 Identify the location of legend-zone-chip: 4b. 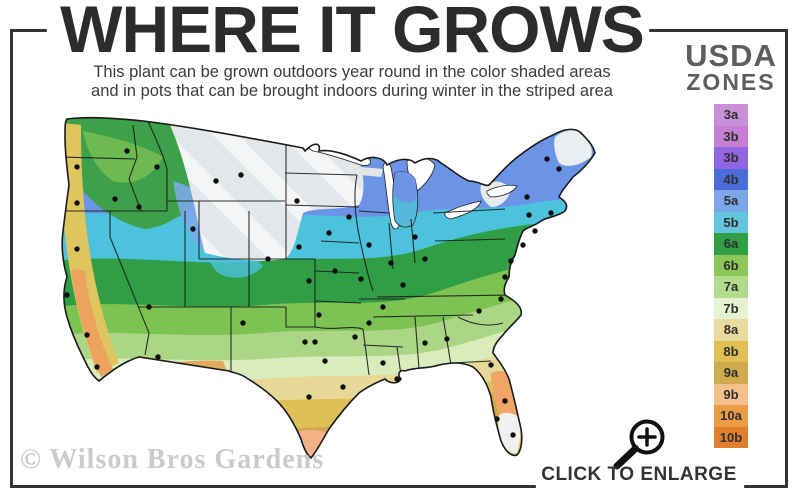
(731, 179).